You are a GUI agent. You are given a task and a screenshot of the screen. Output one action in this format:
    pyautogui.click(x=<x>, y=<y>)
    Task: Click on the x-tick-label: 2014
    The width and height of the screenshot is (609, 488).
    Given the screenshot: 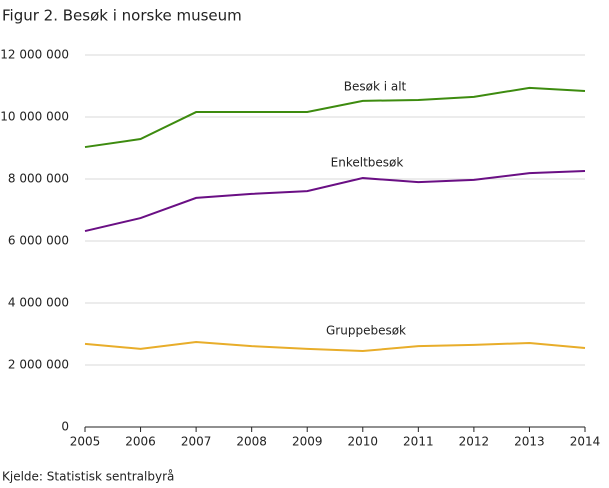 What is the action you would take?
    pyautogui.click(x=585, y=442)
    